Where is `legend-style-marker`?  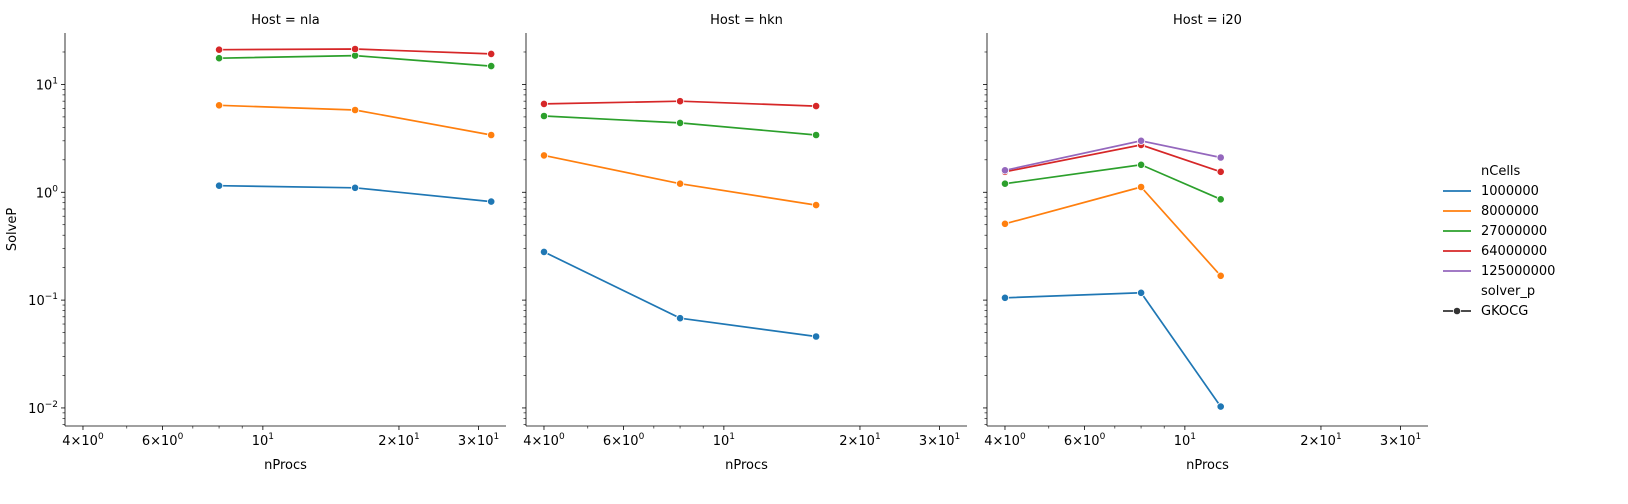
legend-style-marker is located at coordinates (1457, 311).